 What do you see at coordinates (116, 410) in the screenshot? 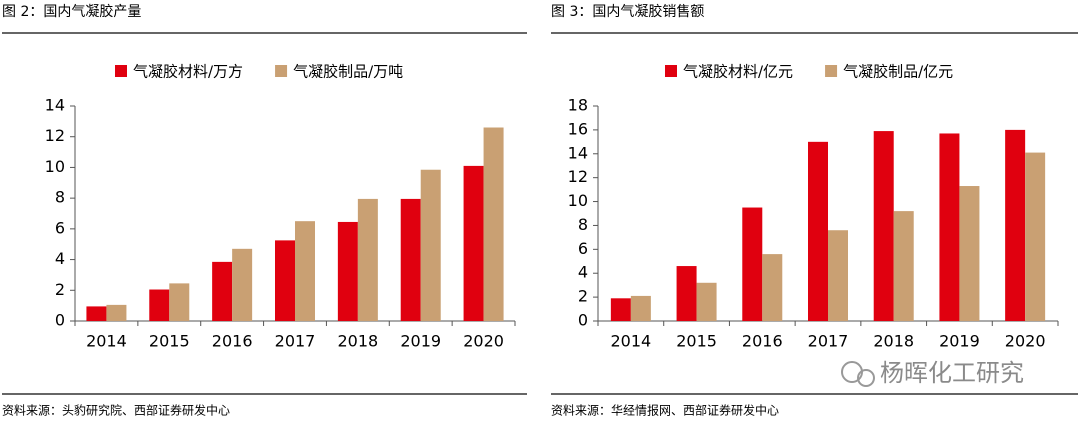
I see `source-note: 资料来源：头豹研究院、西部证券研发中心` at bounding box center [116, 410].